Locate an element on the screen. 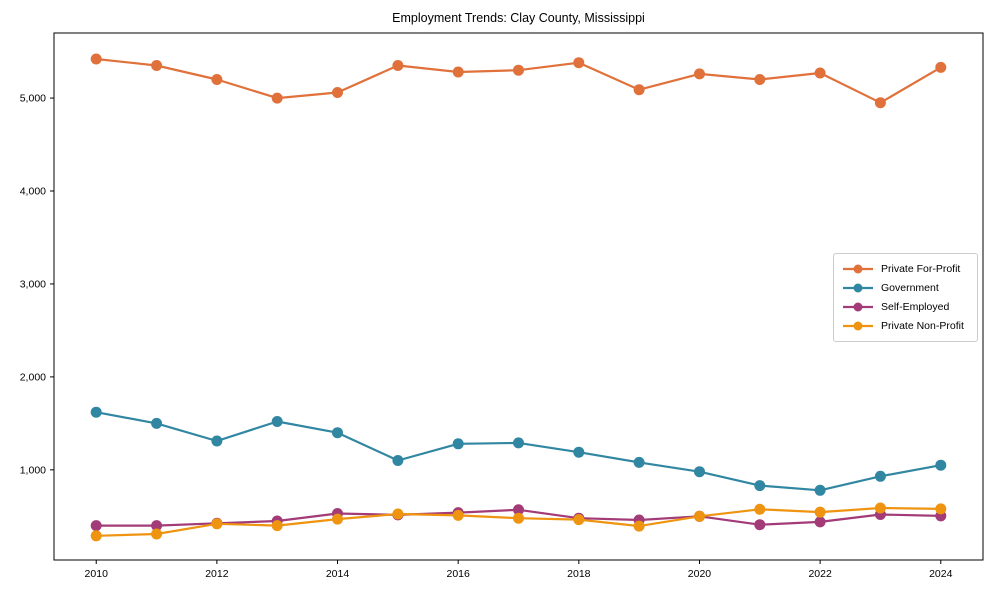 Image resolution: width=1000 pixels, height=600 pixels. x-axis-tick-label: 2018 is located at coordinates (579, 574).